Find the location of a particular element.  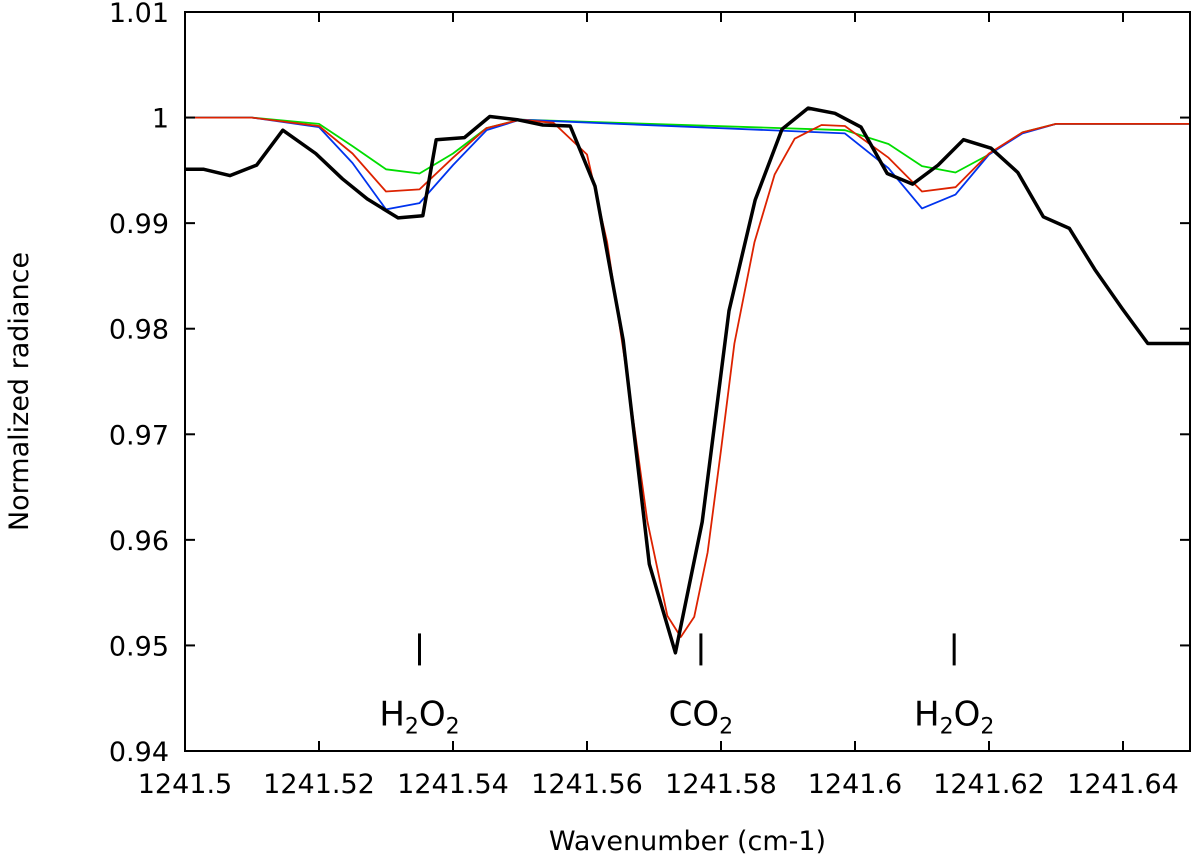

y-tick-label-4: 0.98 is located at coordinates (139, 330).